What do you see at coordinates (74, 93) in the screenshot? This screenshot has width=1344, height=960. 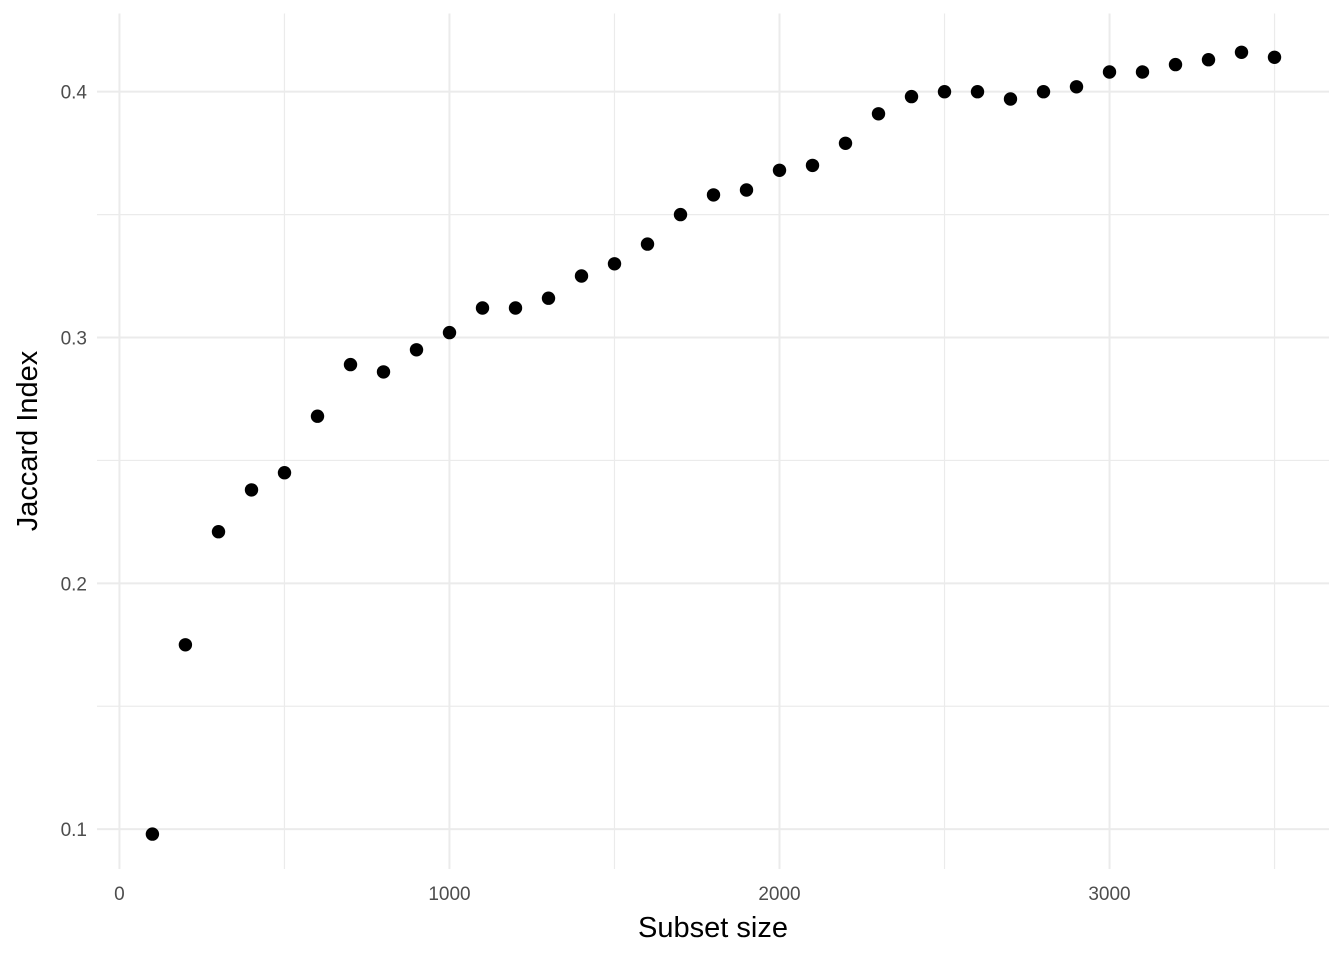 I see `y-tick-label: 0.4` at bounding box center [74, 93].